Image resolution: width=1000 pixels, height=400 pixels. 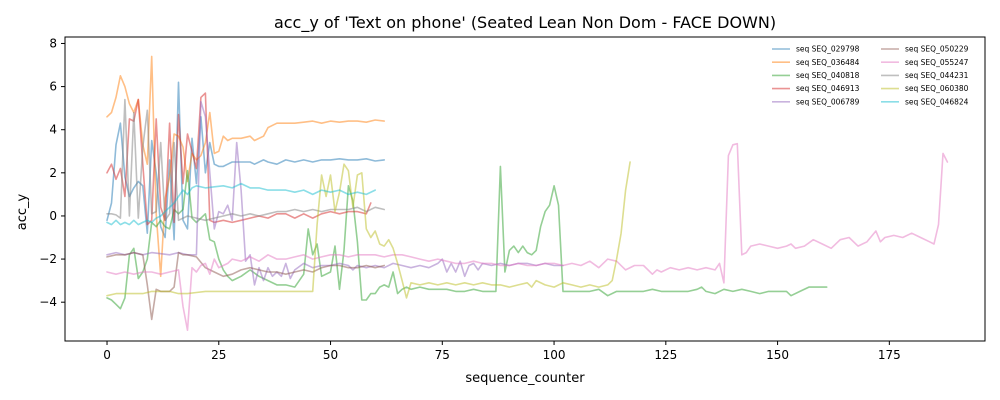 What do you see at coordinates (48, 259) in the screenshot?
I see `y-tick-label-1: −2` at bounding box center [48, 259].